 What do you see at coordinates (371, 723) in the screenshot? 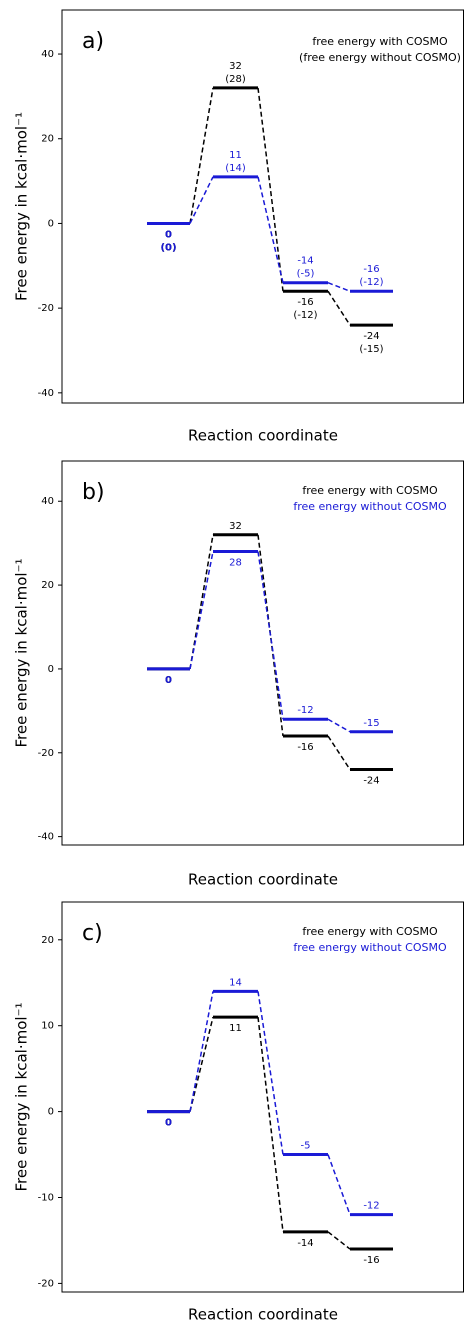
I see `value-label: -15` at bounding box center [371, 723].